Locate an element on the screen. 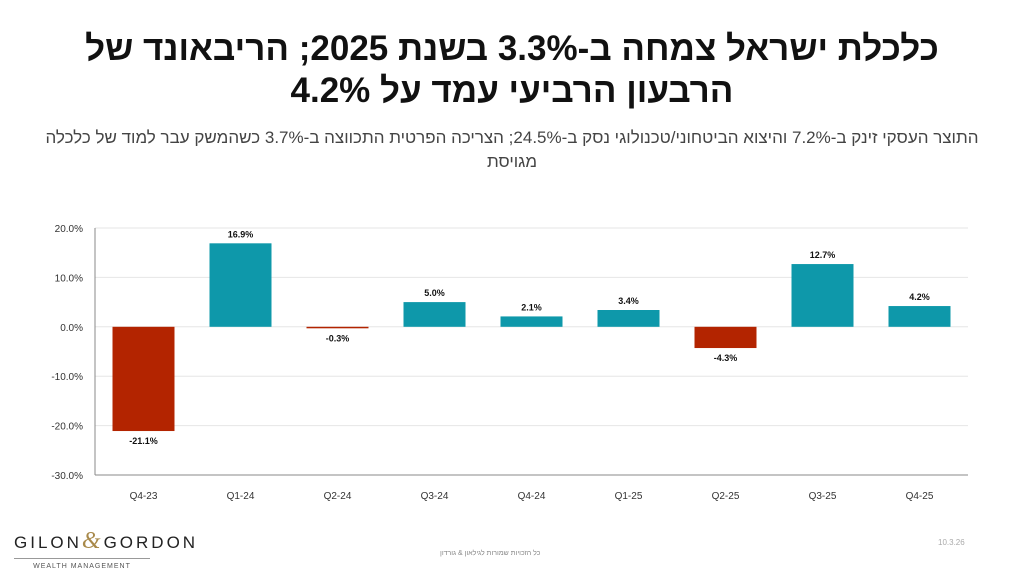 The height and width of the screenshot is (576, 1024). x-tick-label: Q3-24 is located at coordinates (435, 496).